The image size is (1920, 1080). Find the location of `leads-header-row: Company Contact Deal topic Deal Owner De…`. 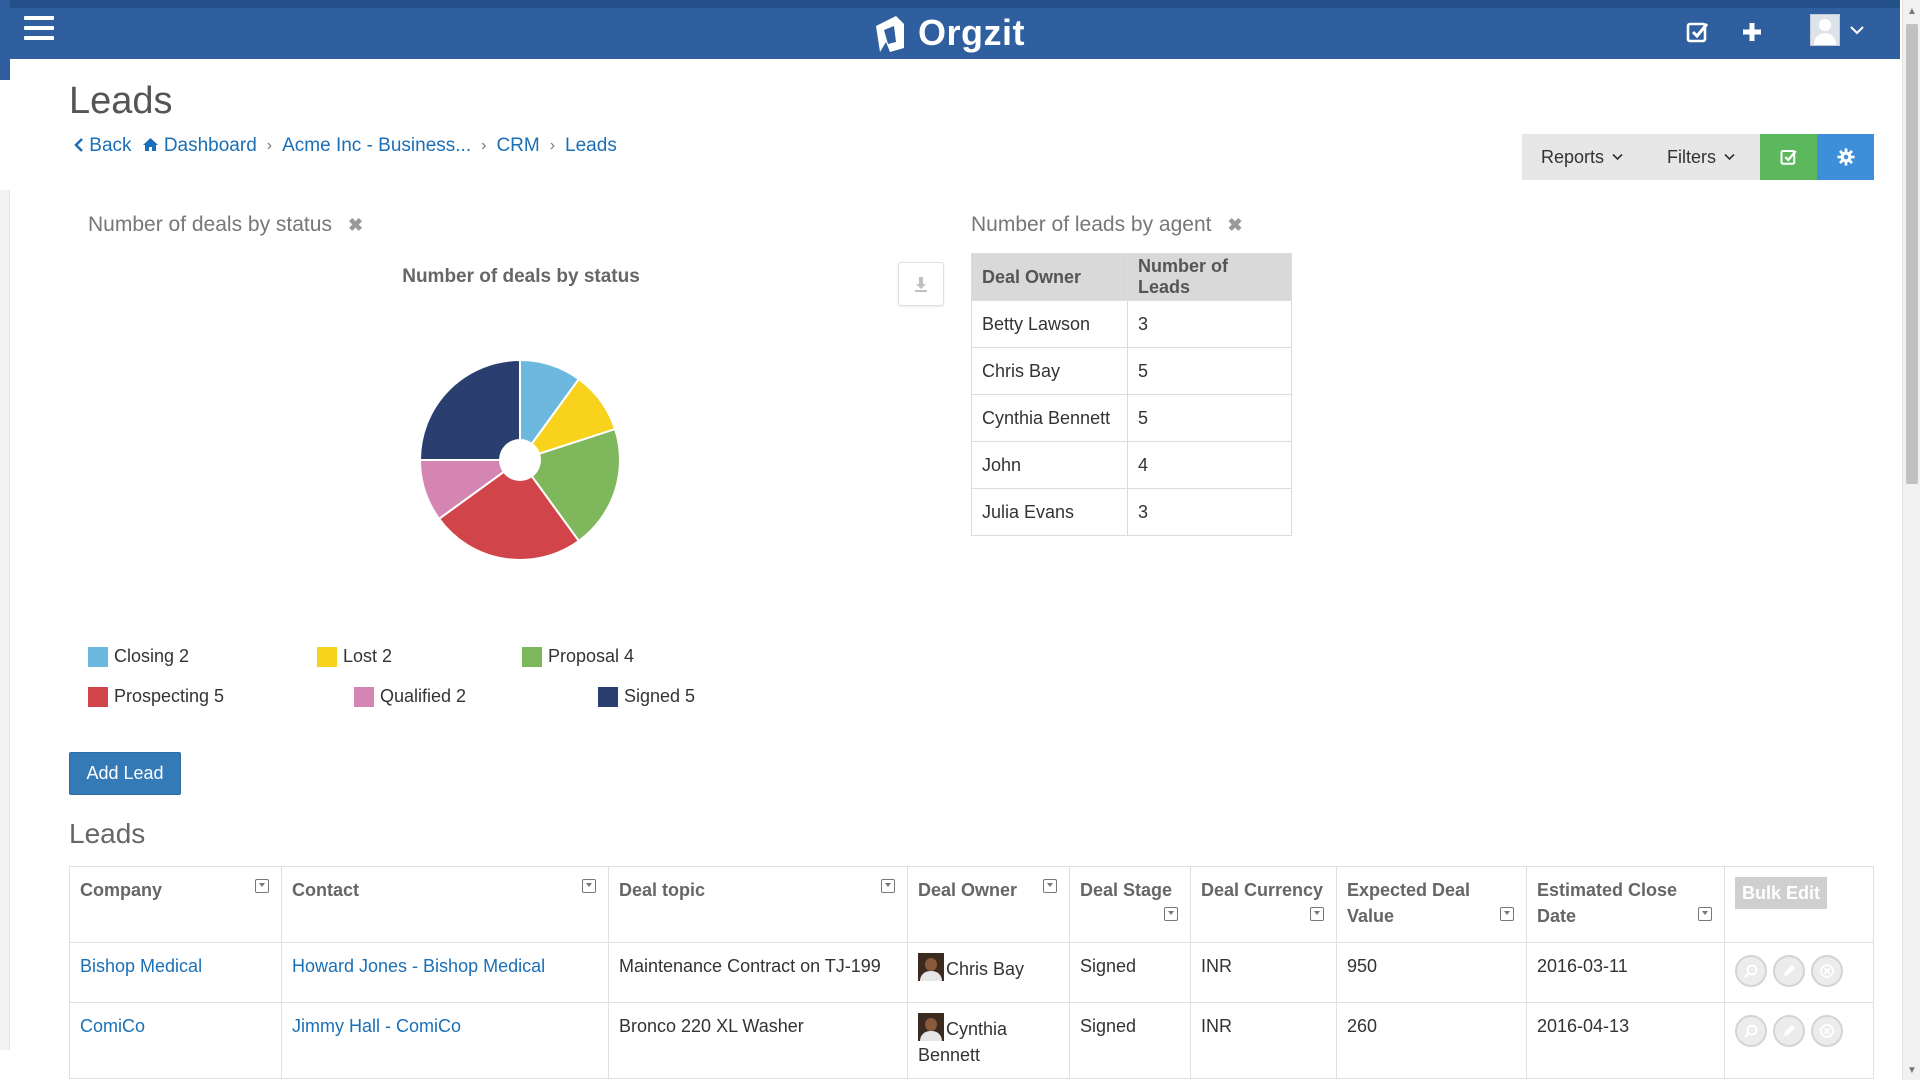

leads-header-row: Company Contact Deal topic Deal Owner De… is located at coordinates (971, 904).